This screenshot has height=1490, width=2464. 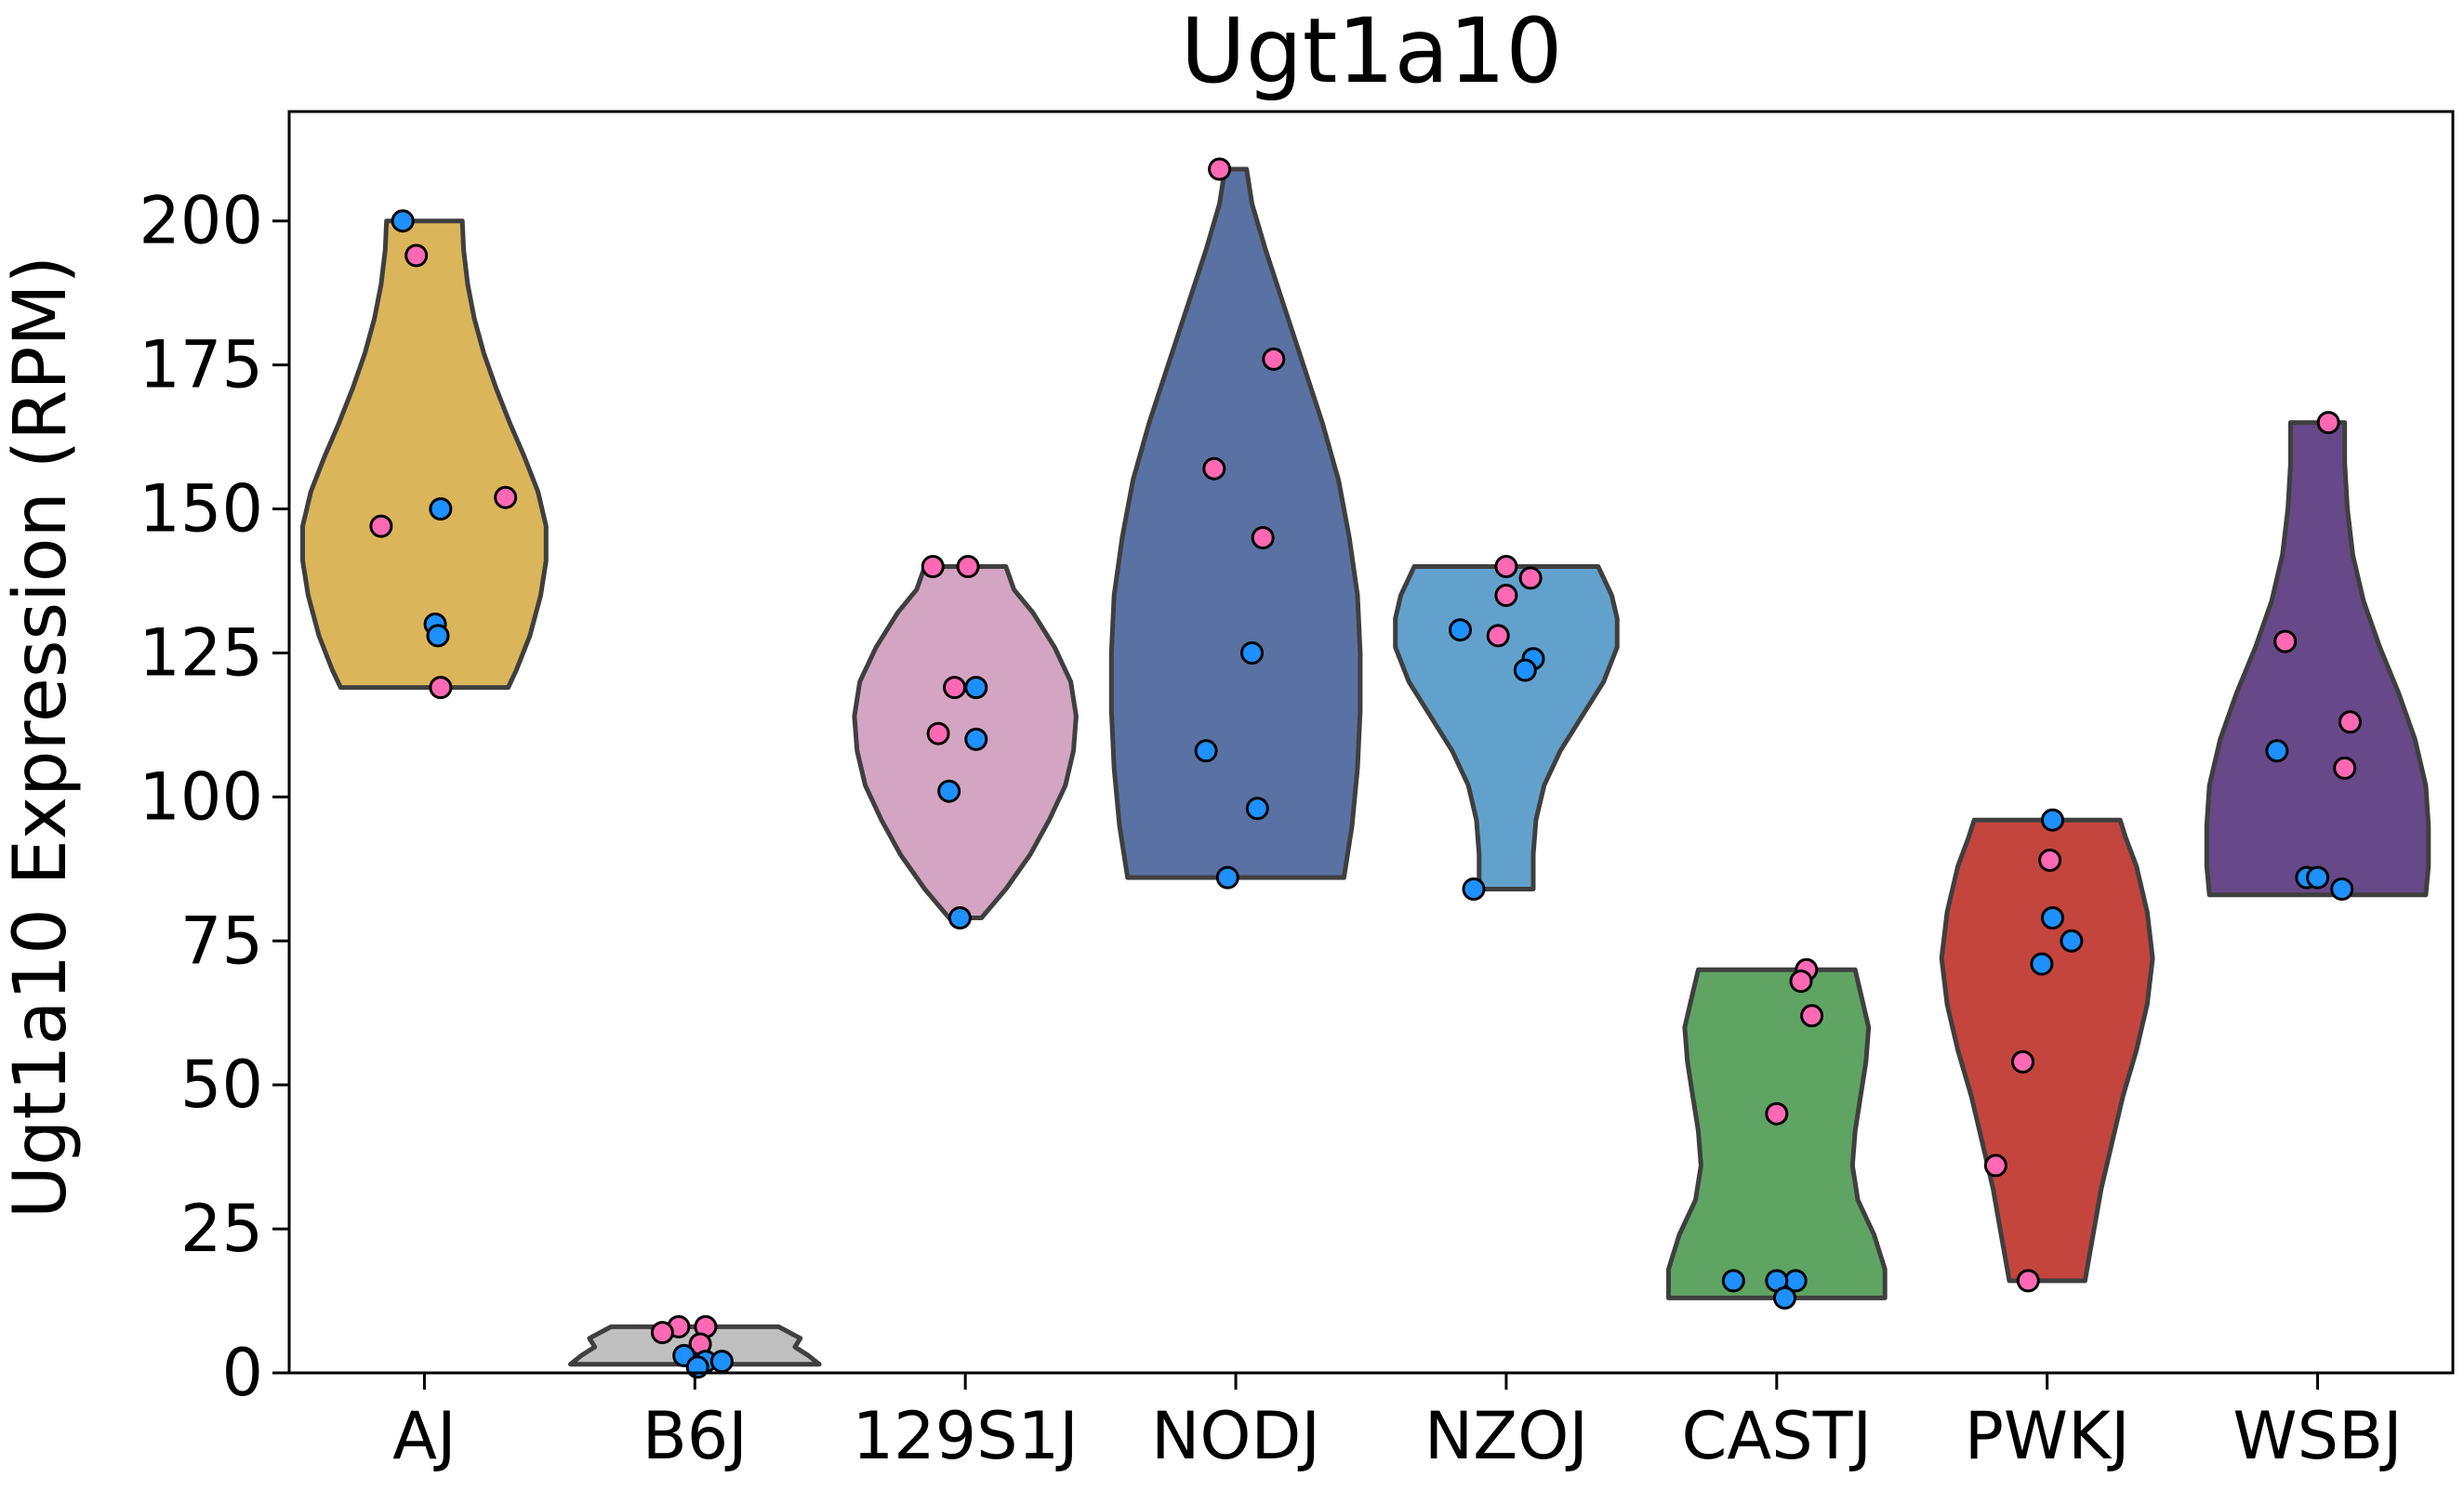 What do you see at coordinates (221, 1085) in the screenshot?
I see `y-tick-label: 50` at bounding box center [221, 1085].